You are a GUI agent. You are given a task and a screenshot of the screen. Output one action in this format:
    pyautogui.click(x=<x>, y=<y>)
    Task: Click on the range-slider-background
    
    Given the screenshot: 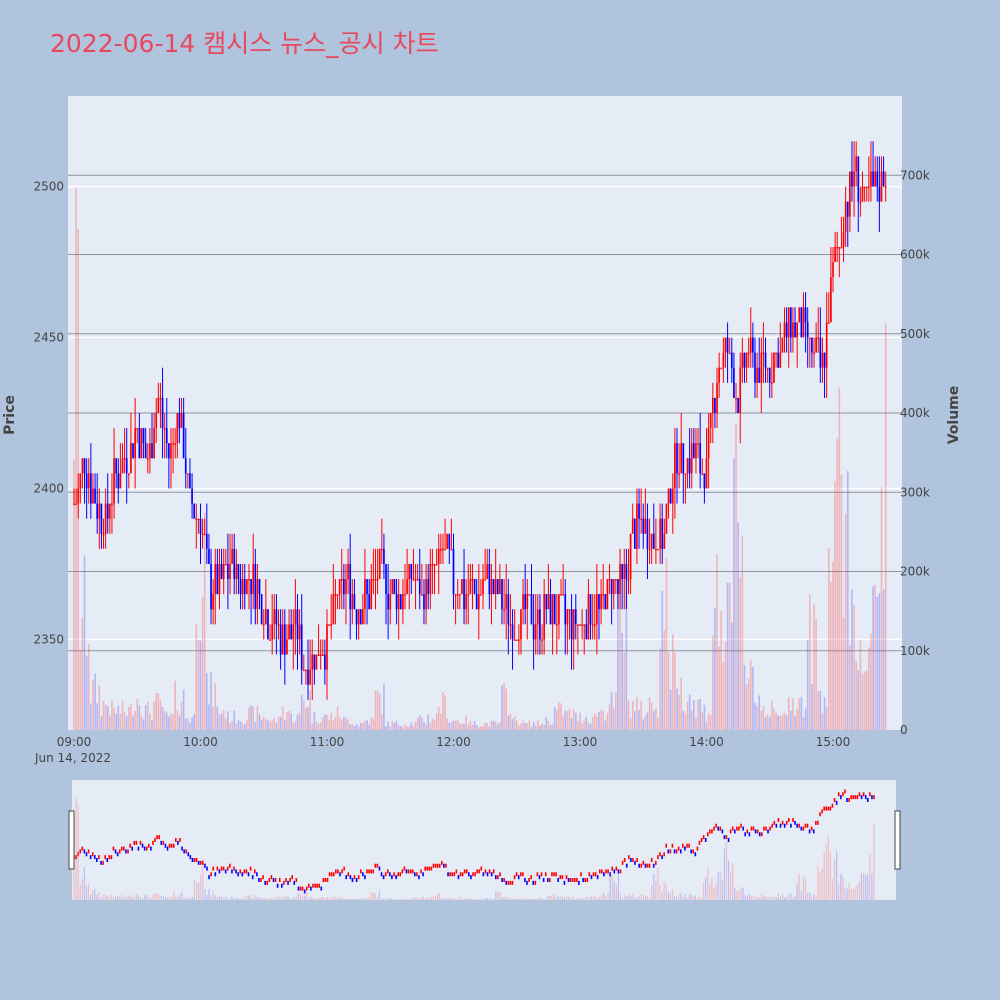 What is the action you would take?
    pyautogui.click(x=484, y=840)
    